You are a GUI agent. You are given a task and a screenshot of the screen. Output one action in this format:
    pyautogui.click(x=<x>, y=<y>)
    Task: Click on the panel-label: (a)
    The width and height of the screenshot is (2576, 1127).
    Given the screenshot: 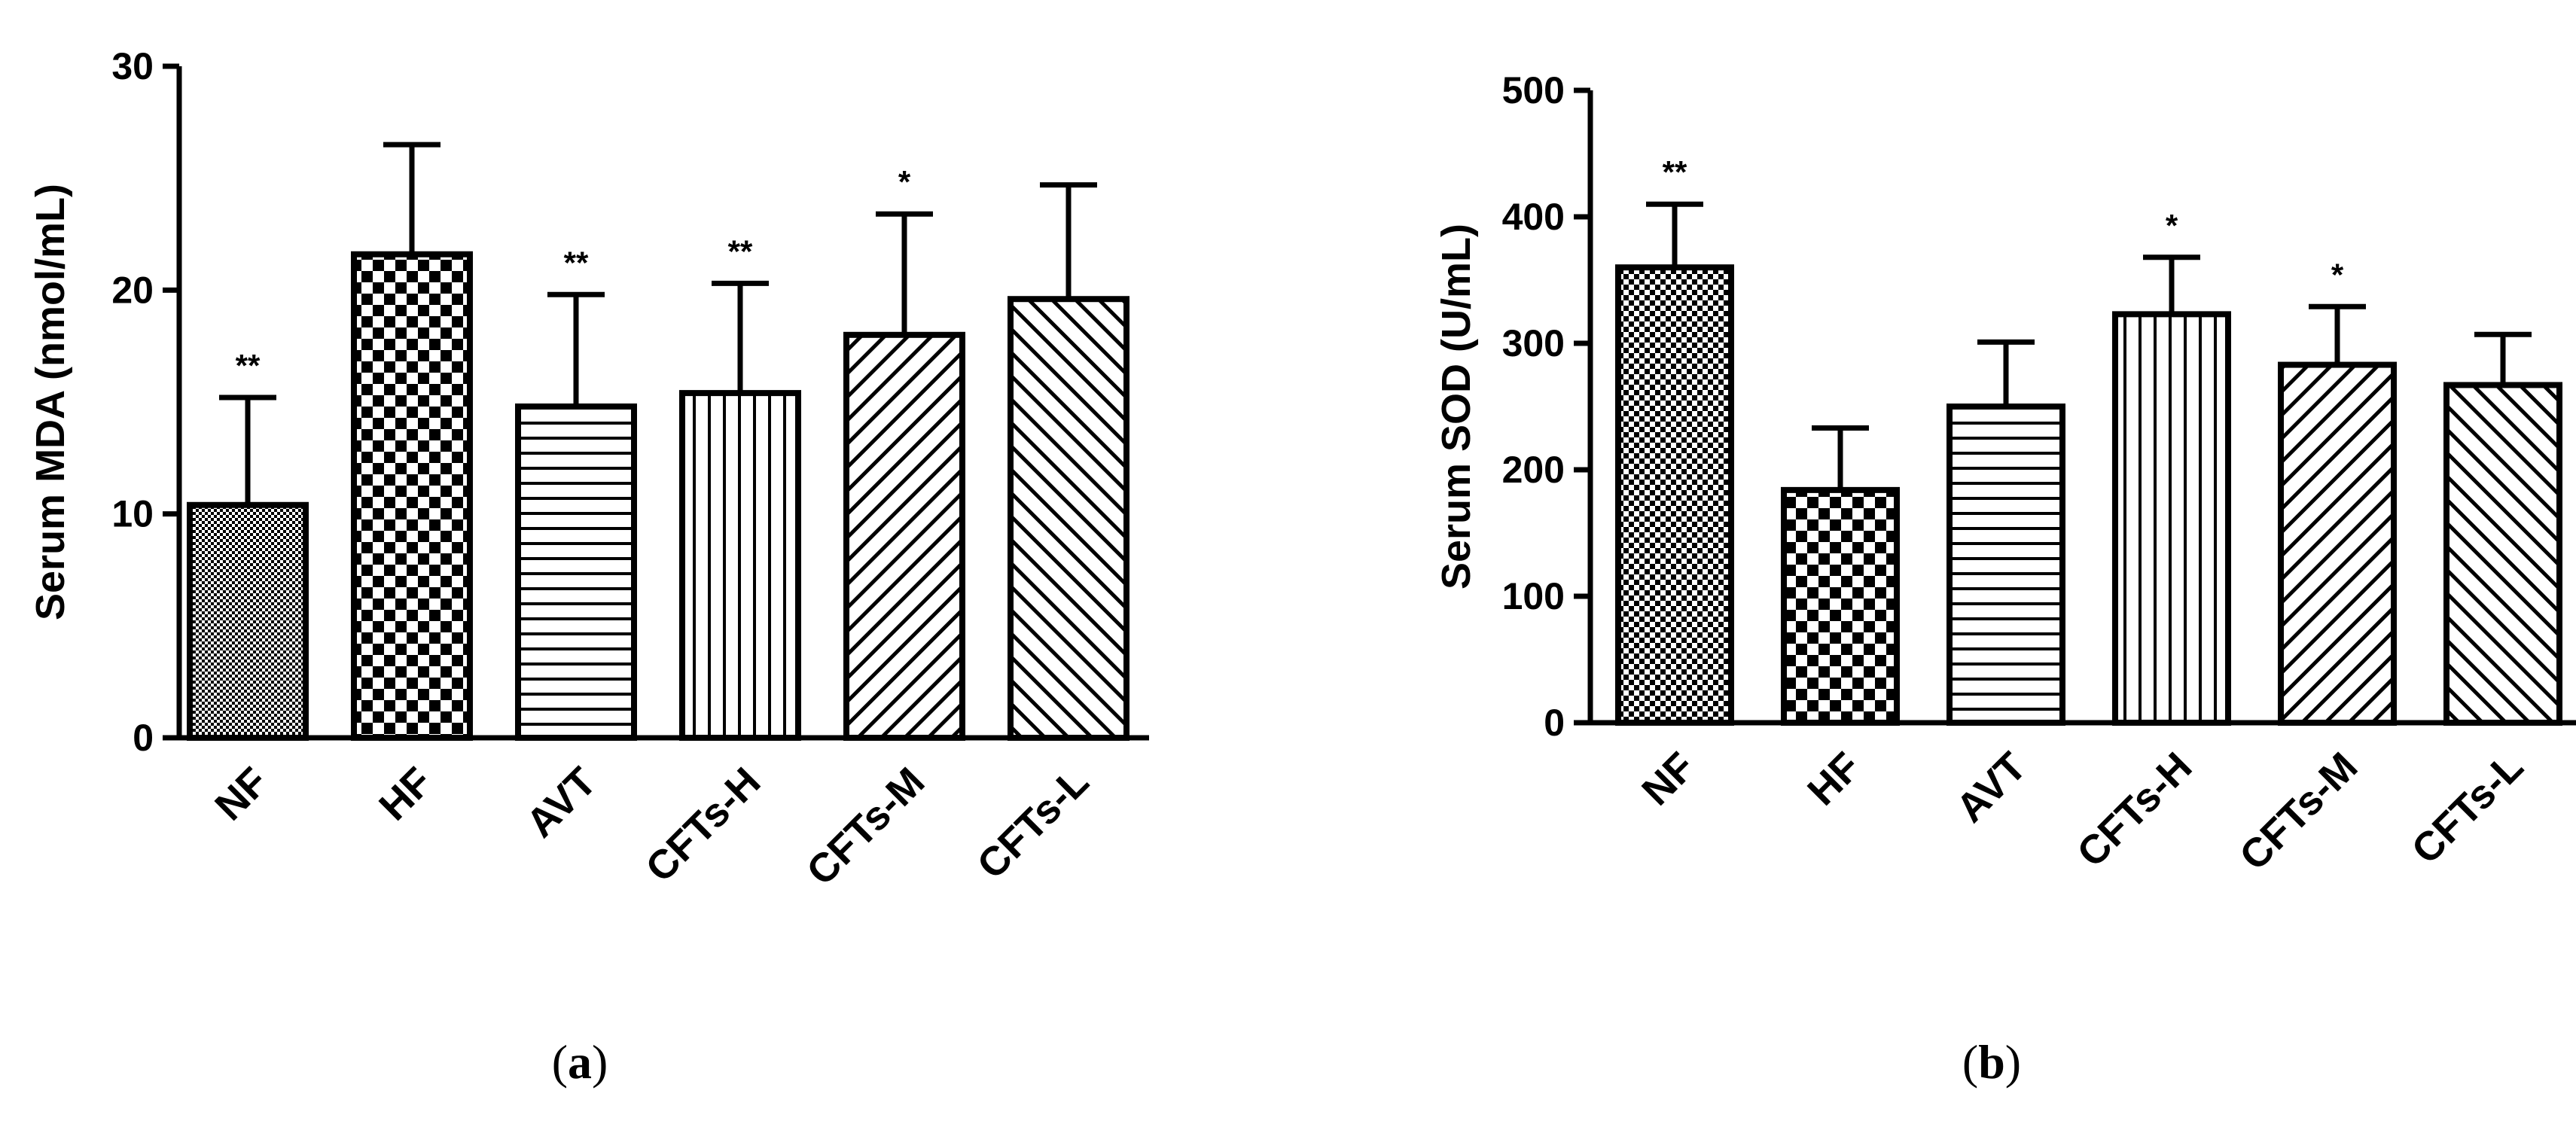 What is the action you would take?
    pyautogui.click(x=580, y=1062)
    